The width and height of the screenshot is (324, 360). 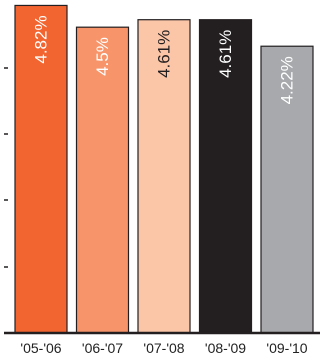 I want to click on category-label: '08-'09, so click(x=225, y=348).